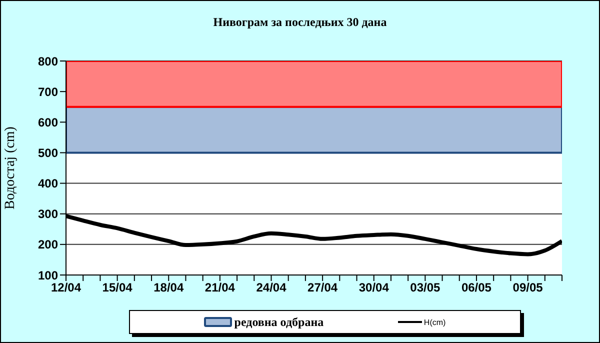 The height and width of the screenshot is (343, 600). What do you see at coordinates (425, 287) in the screenshot?
I see `x-tick-label: 03/05` at bounding box center [425, 287].